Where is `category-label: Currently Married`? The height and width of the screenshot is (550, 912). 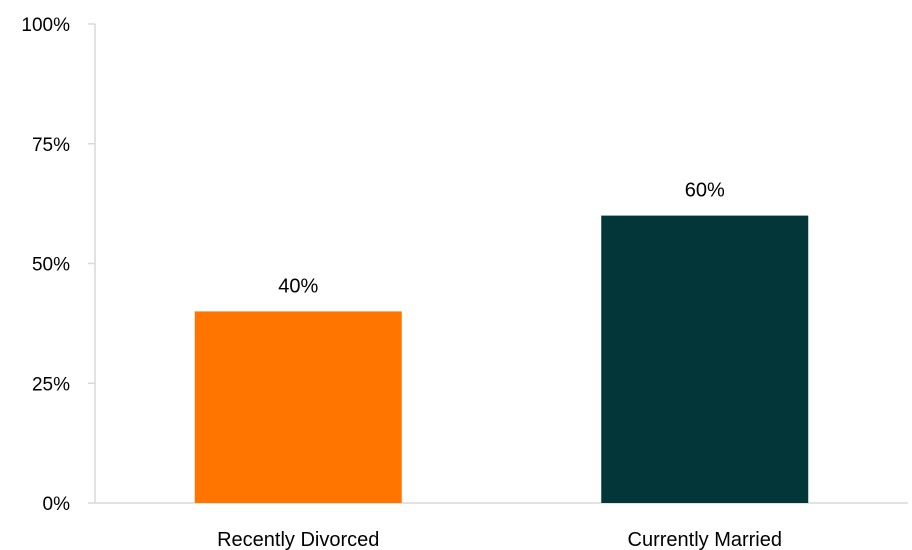
category-label: Currently Married is located at coordinates (705, 539).